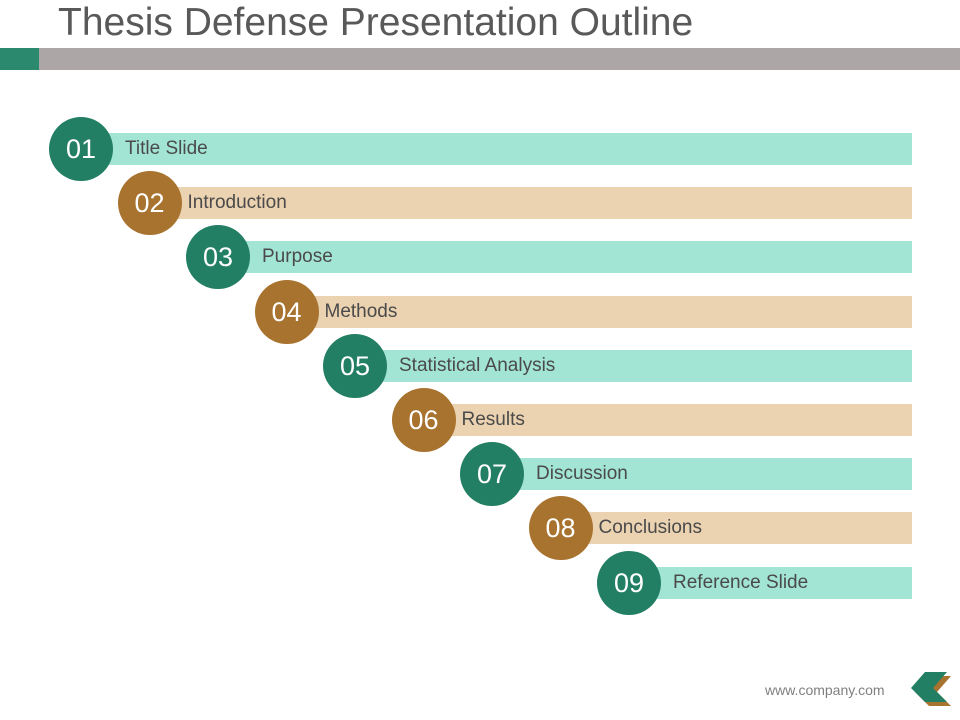  I want to click on outline-item-number-badge: 02, so click(149, 203).